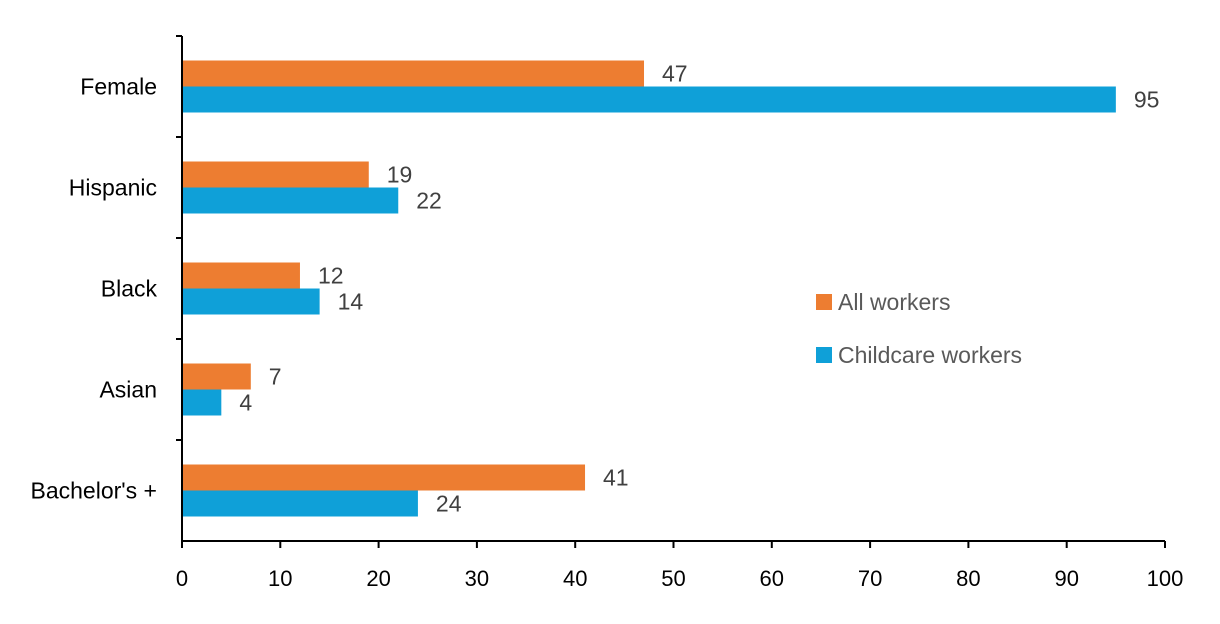 The image size is (1220, 624). I want to click on x-tick-label: 100, so click(1165, 578).